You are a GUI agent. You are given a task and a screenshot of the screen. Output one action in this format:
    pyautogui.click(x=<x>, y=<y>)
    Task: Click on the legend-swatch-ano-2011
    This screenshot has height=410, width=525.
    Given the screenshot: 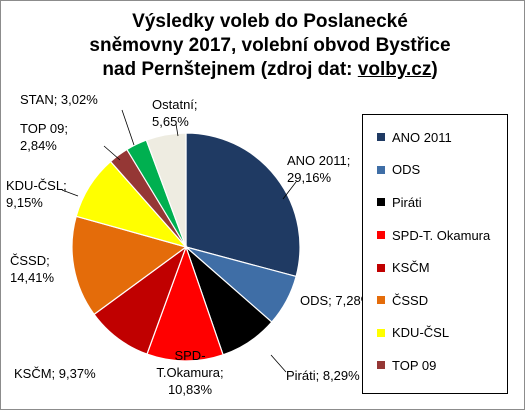 What is the action you would take?
    pyautogui.click(x=381, y=137)
    